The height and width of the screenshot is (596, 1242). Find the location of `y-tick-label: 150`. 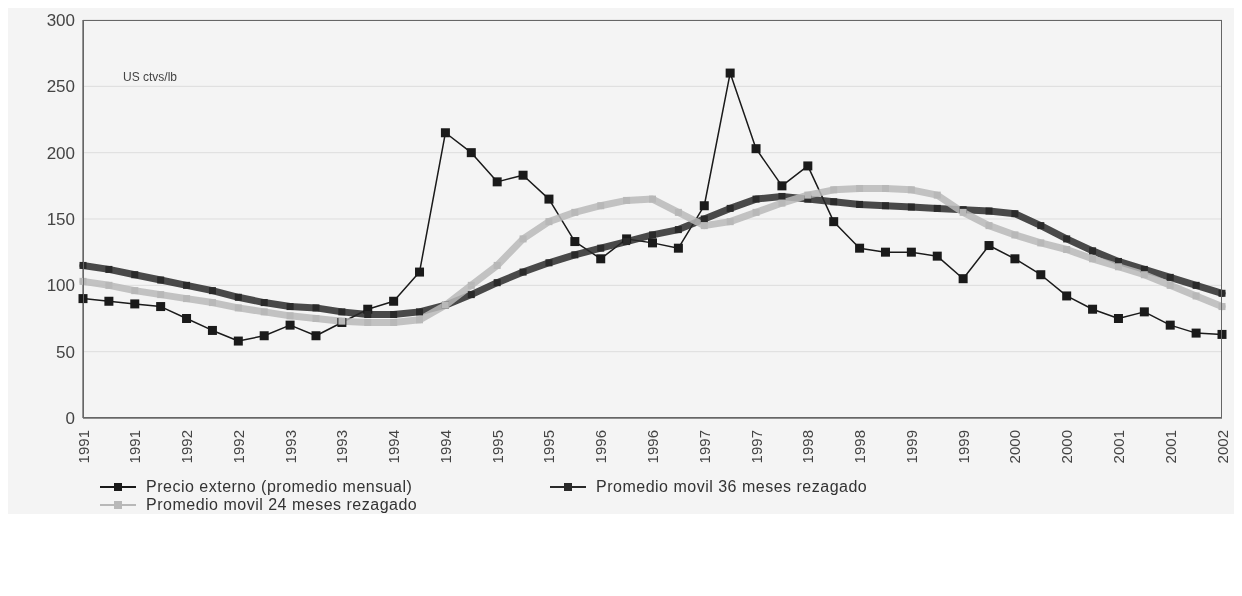

y-tick-label: 150 is located at coordinates (60, 220).